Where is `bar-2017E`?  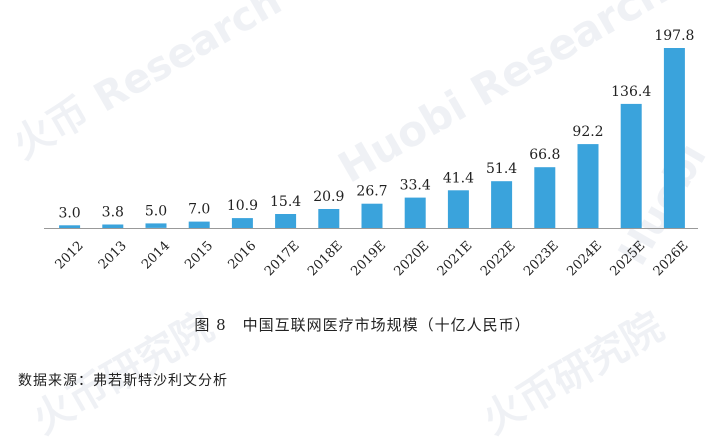
bar-2017E is located at coordinates (286, 221).